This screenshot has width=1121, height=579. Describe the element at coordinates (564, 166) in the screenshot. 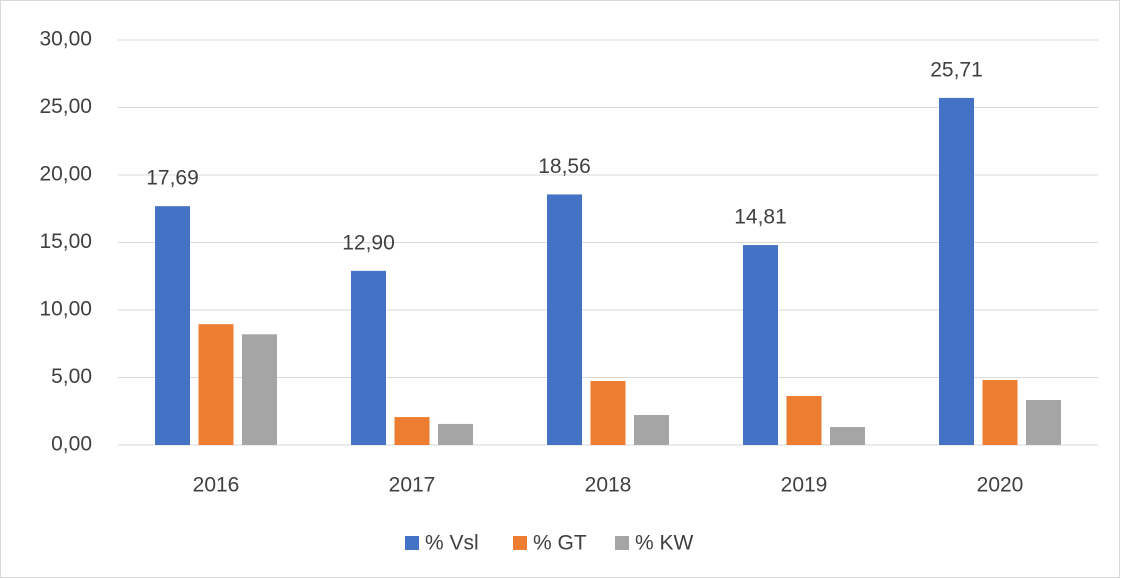

I see `data-label: 18,56` at that location.